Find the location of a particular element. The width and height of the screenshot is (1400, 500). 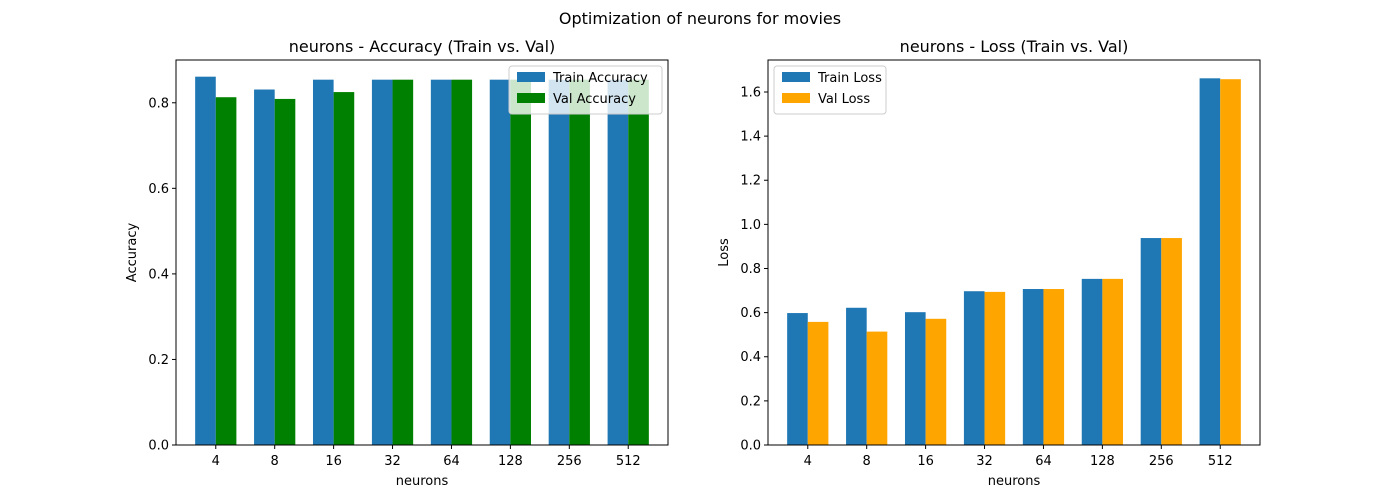

accuracy-xtick-label-32: 32 is located at coordinates (392, 461).